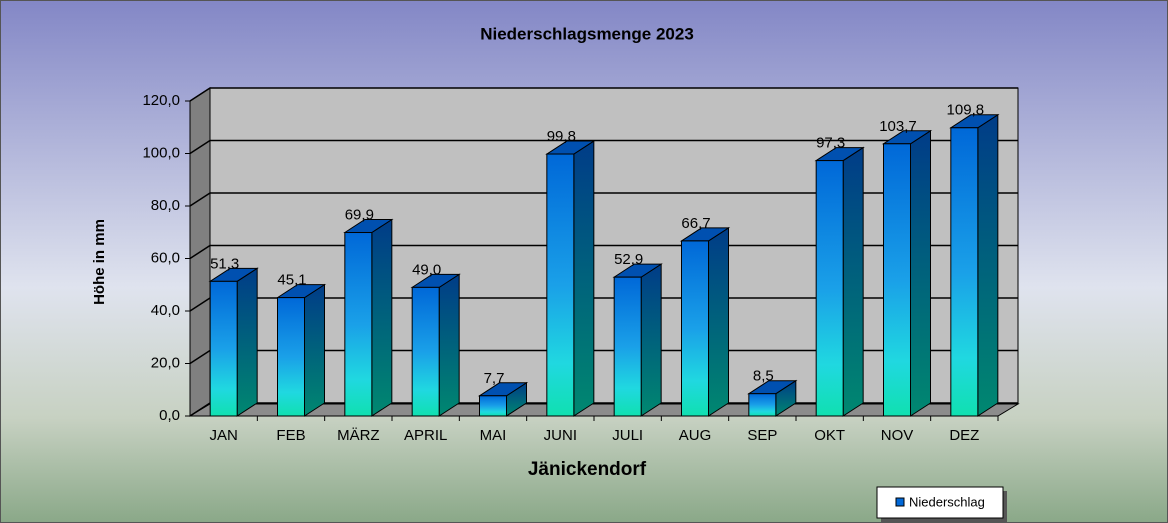 Image resolution: width=1168 pixels, height=523 pixels. What do you see at coordinates (897, 435) in the screenshot?
I see `x-tick-label: NOV` at bounding box center [897, 435].